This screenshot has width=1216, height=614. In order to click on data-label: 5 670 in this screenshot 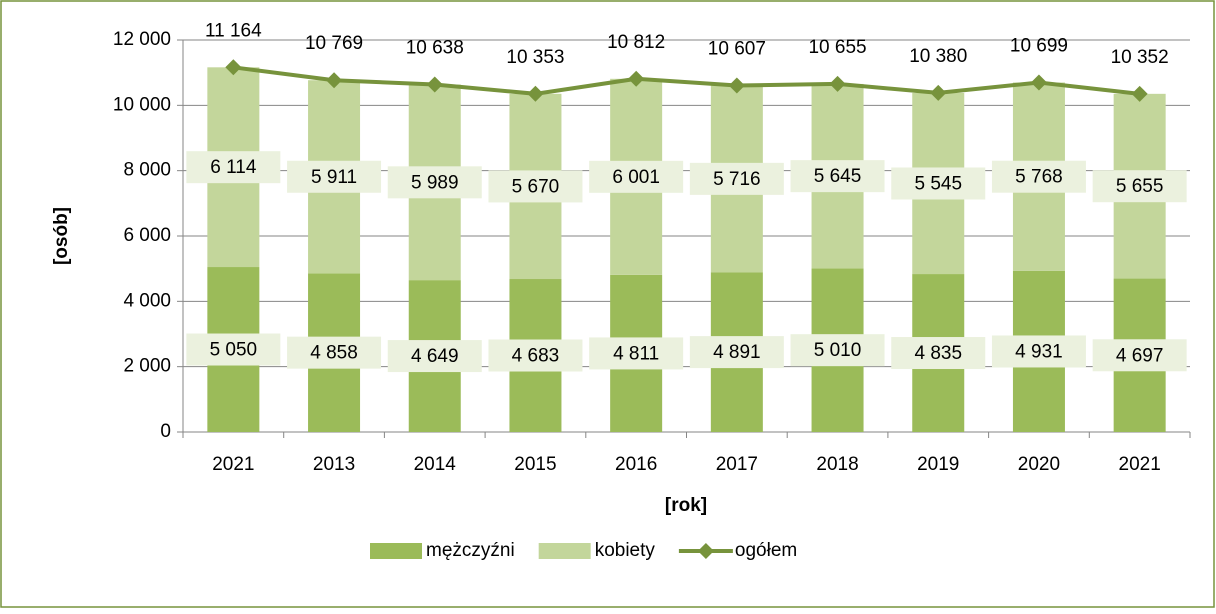, I will do `click(536, 186)`.